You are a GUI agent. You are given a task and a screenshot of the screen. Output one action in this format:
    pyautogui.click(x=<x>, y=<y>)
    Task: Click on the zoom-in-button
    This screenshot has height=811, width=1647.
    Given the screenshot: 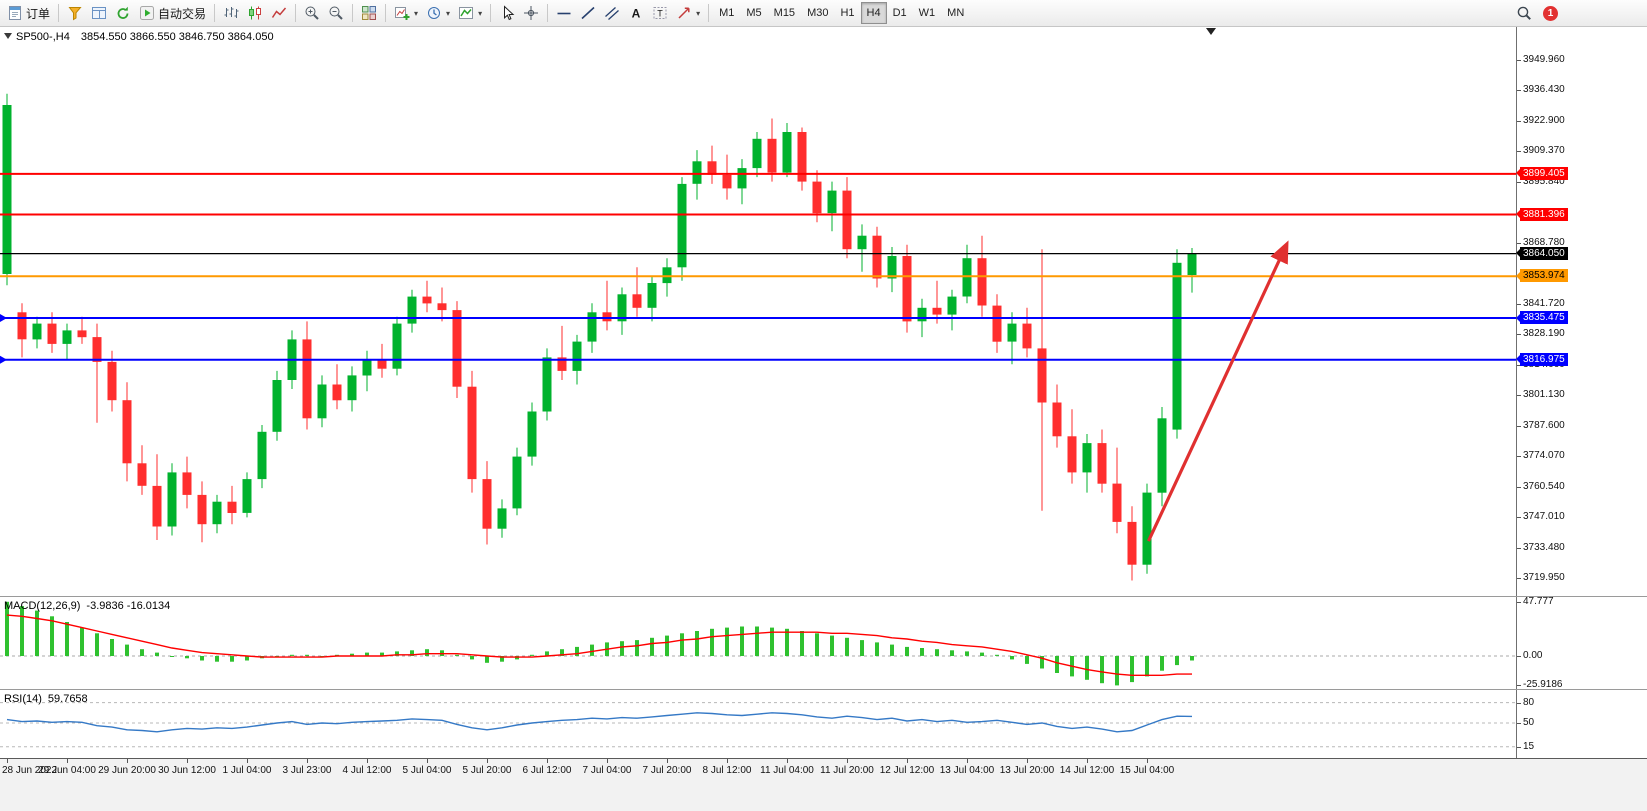 What is the action you would take?
    pyautogui.click(x=312, y=13)
    